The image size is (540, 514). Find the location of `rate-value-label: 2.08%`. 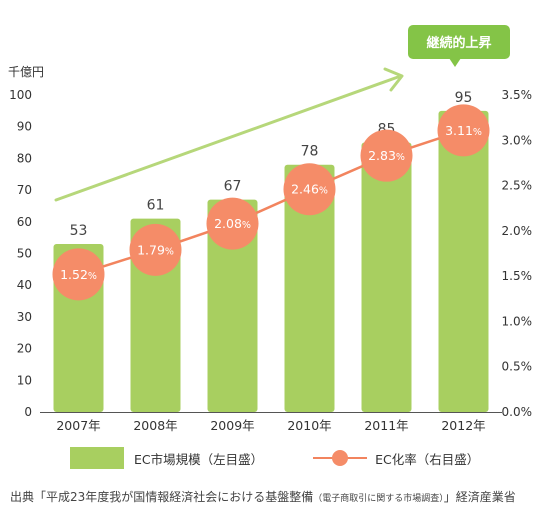

rate-value-label: 2.08% is located at coordinates (232, 223).